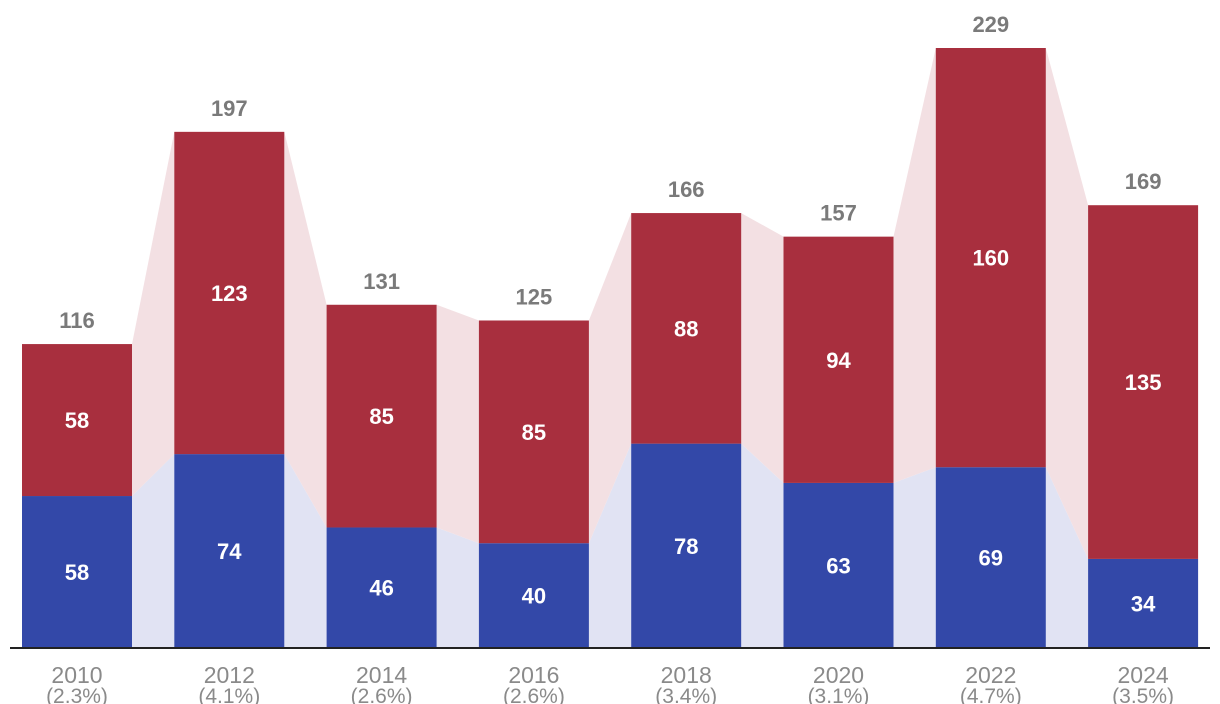 Image resolution: width=1220 pixels, height=704 pixels. Describe the element at coordinates (229, 694) in the screenshot. I see `x-tick-sublabel: (4.1%)` at that location.